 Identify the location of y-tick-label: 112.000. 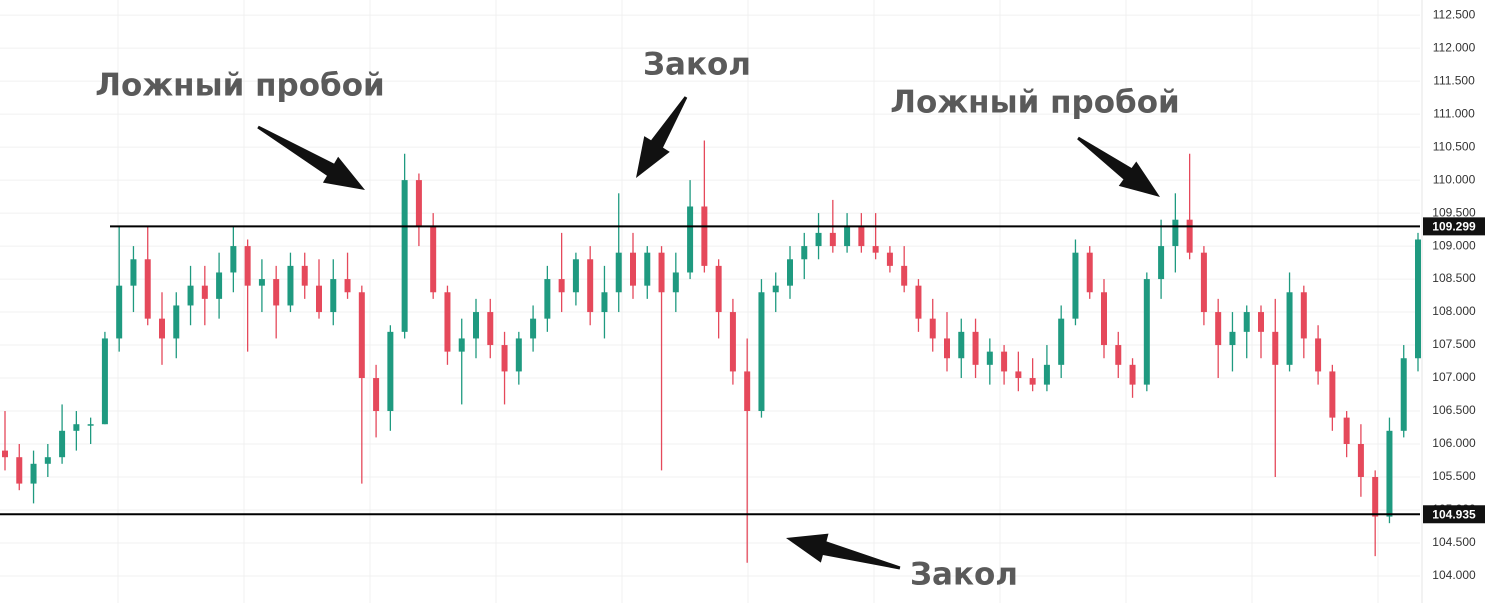
(1454, 47).